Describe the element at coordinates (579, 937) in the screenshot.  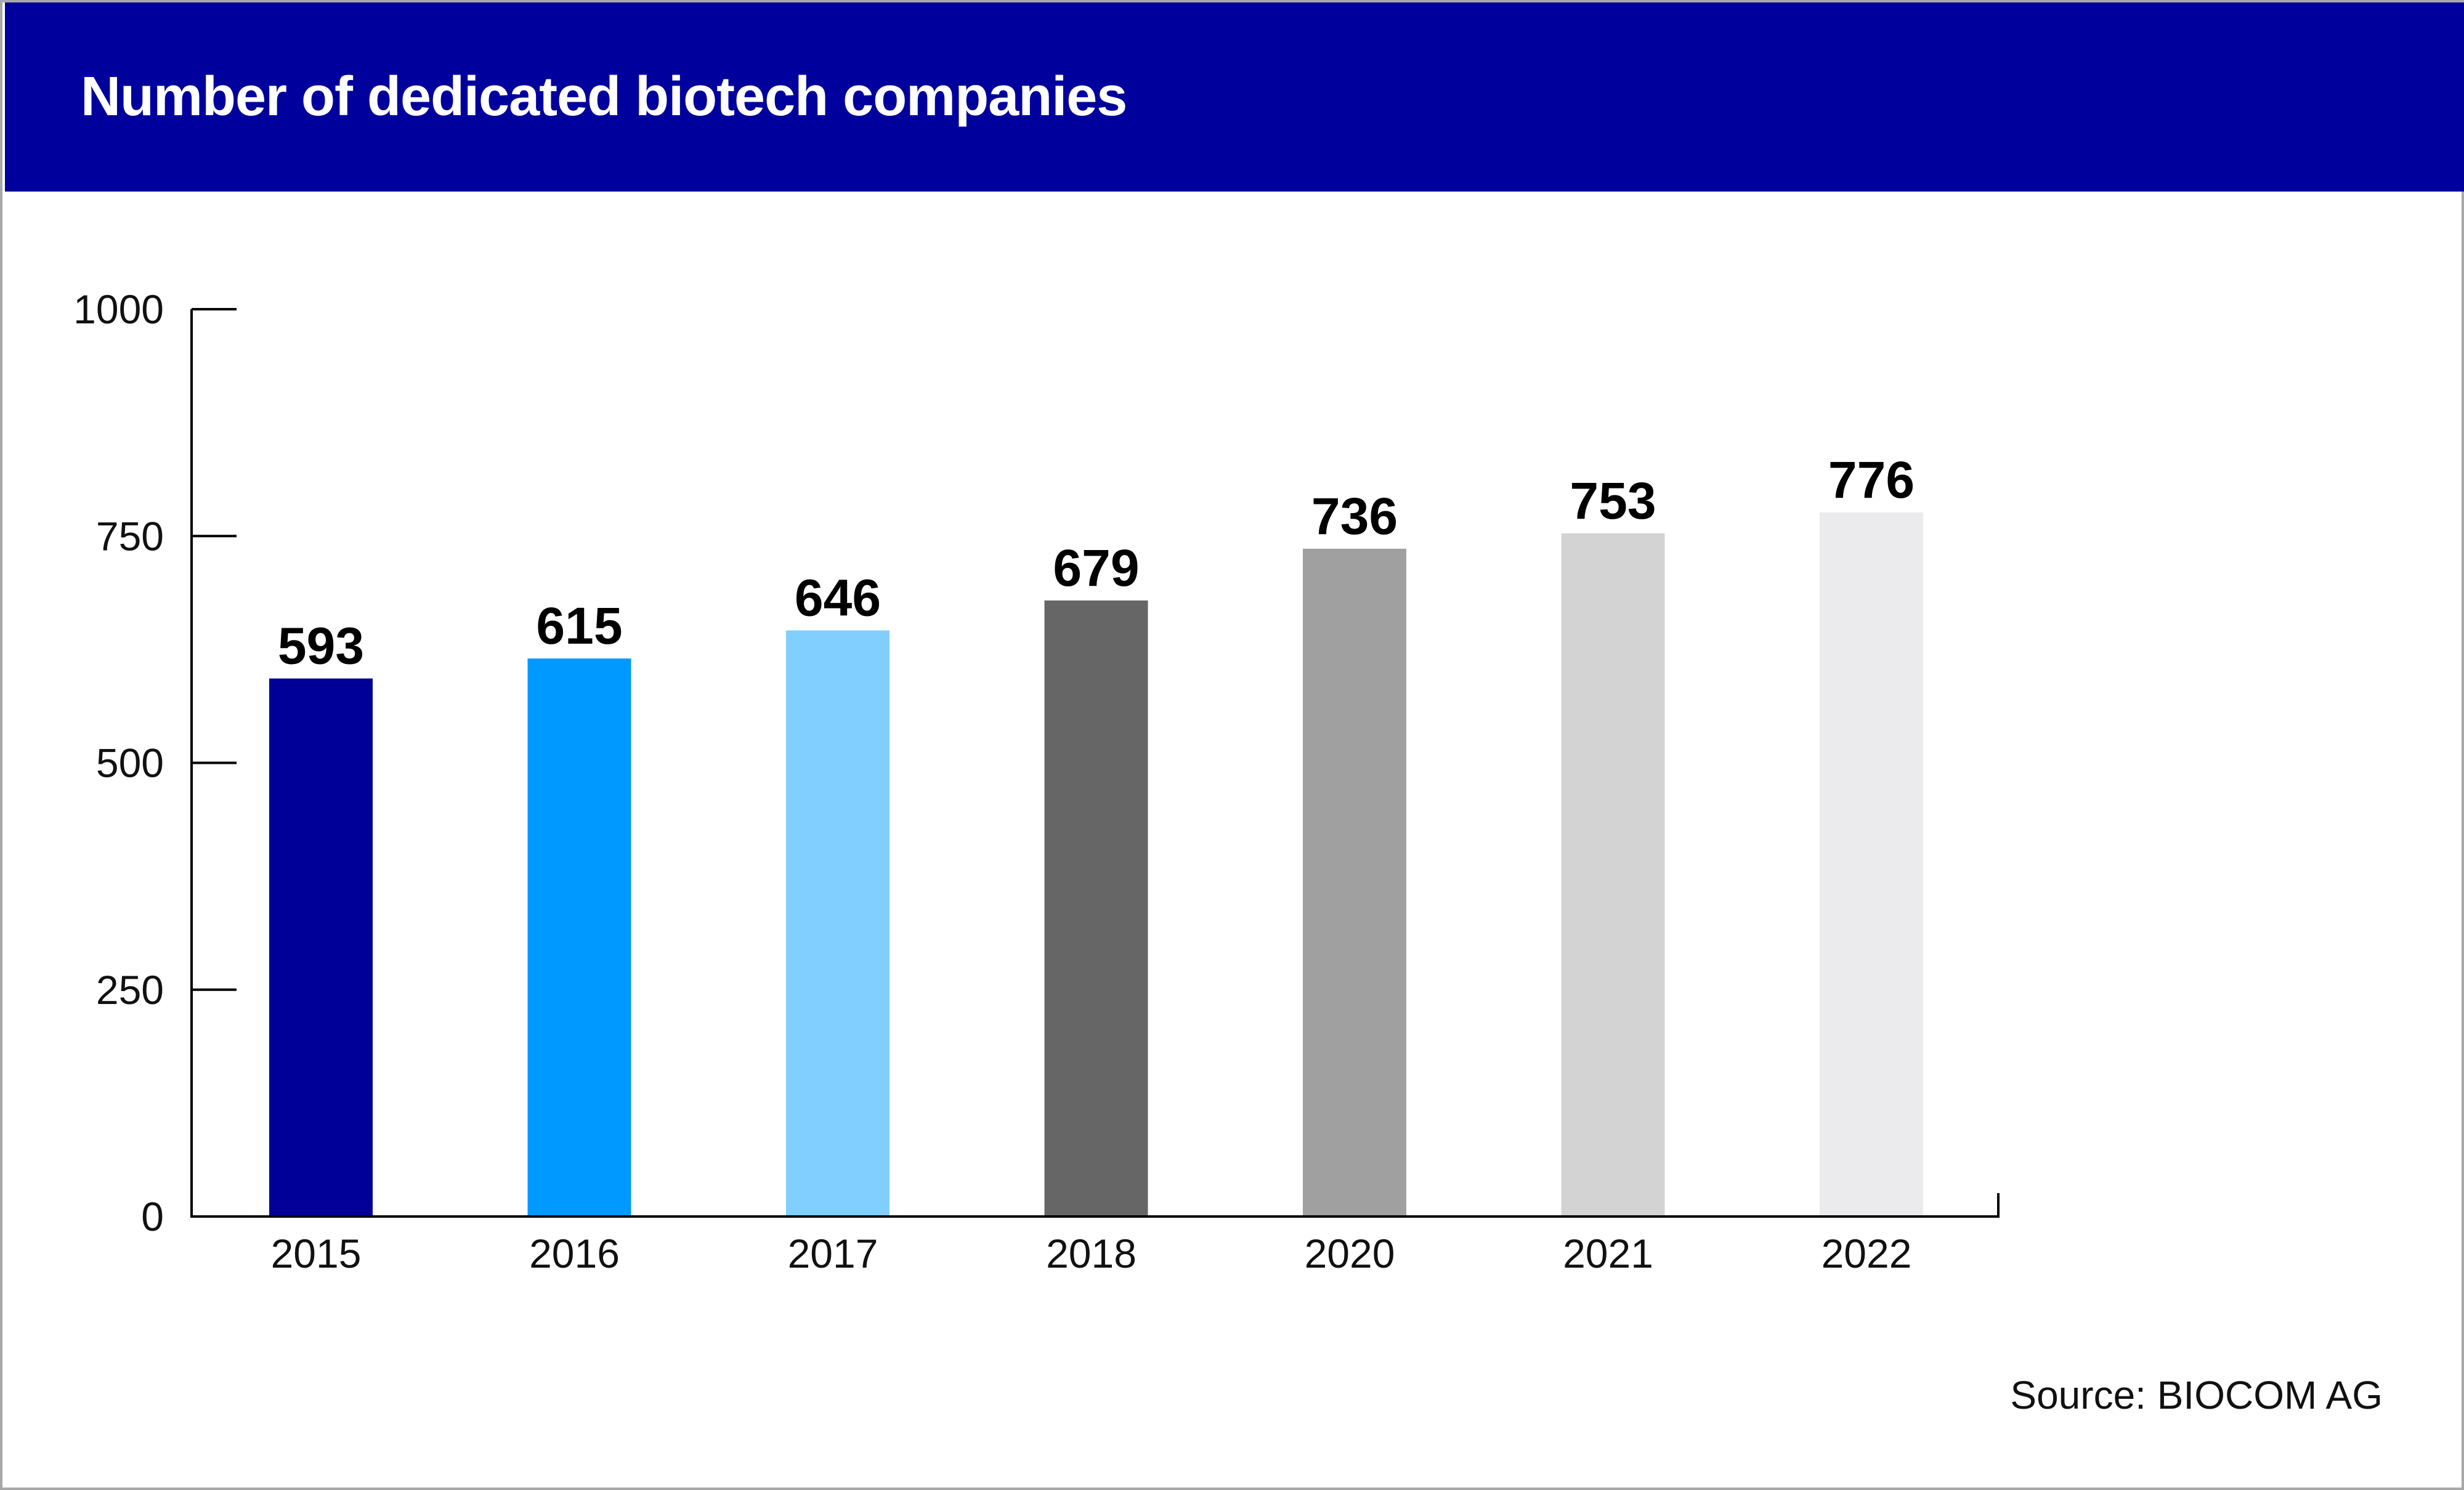
I see `bar-2016` at that location.